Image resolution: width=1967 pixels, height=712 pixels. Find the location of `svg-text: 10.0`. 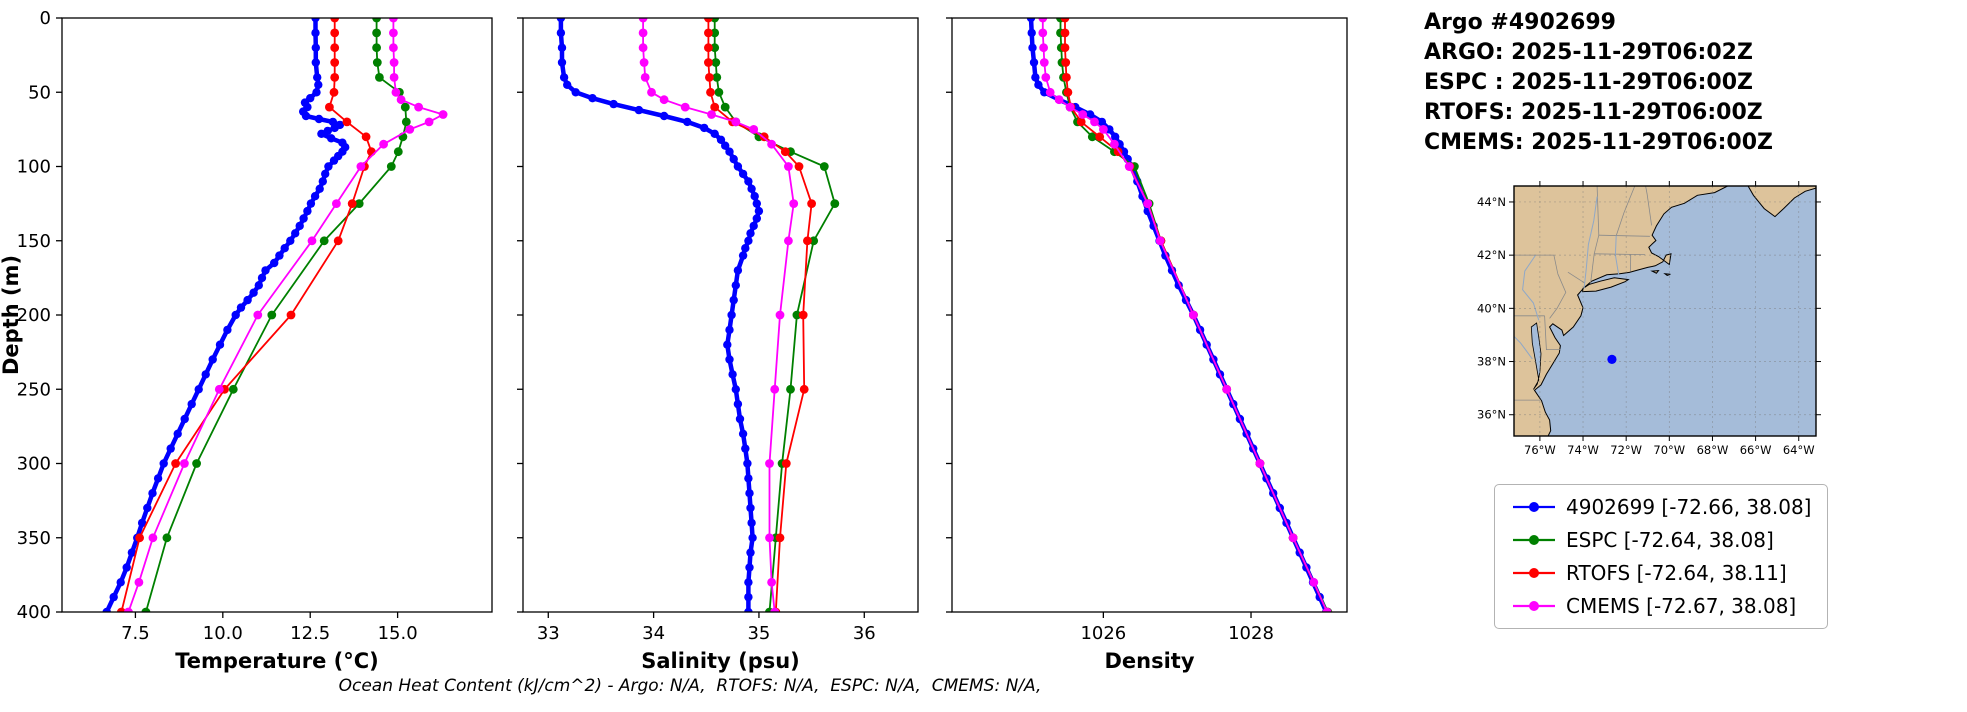

svg-text: 10.0 is located at coordinates (223, 633).